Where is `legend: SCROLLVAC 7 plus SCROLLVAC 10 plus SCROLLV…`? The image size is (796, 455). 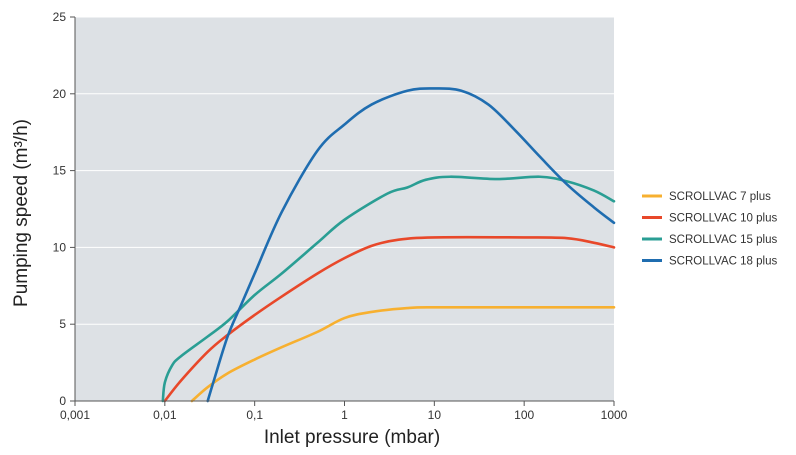
legend: SCROLLVAC 7 plus SCROLLVAC 10 plus SCROLLV… is located at coordinates (709, 229).